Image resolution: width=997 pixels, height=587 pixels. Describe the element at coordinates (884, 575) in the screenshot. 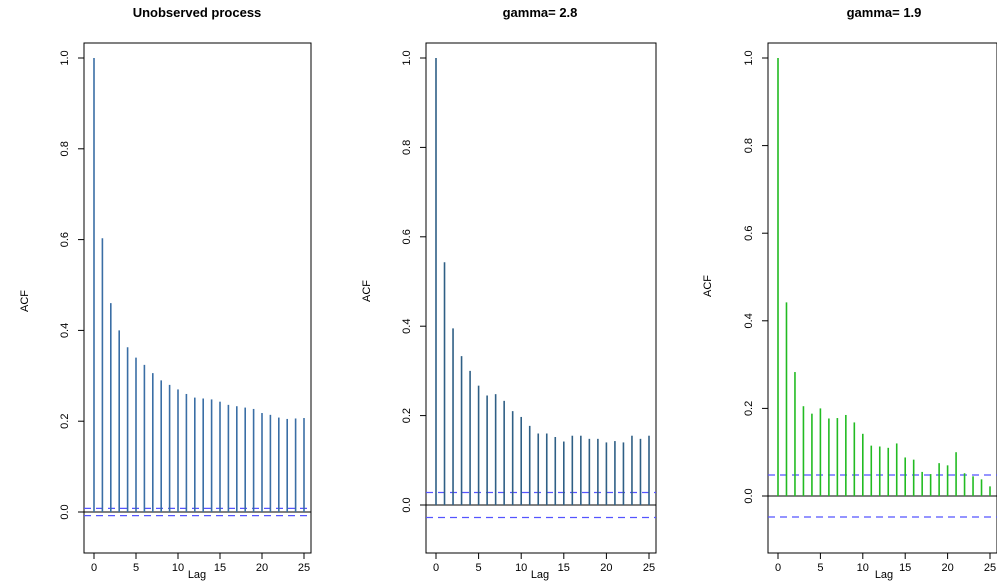

I see `x-axis-label-2: Lag` at that location.